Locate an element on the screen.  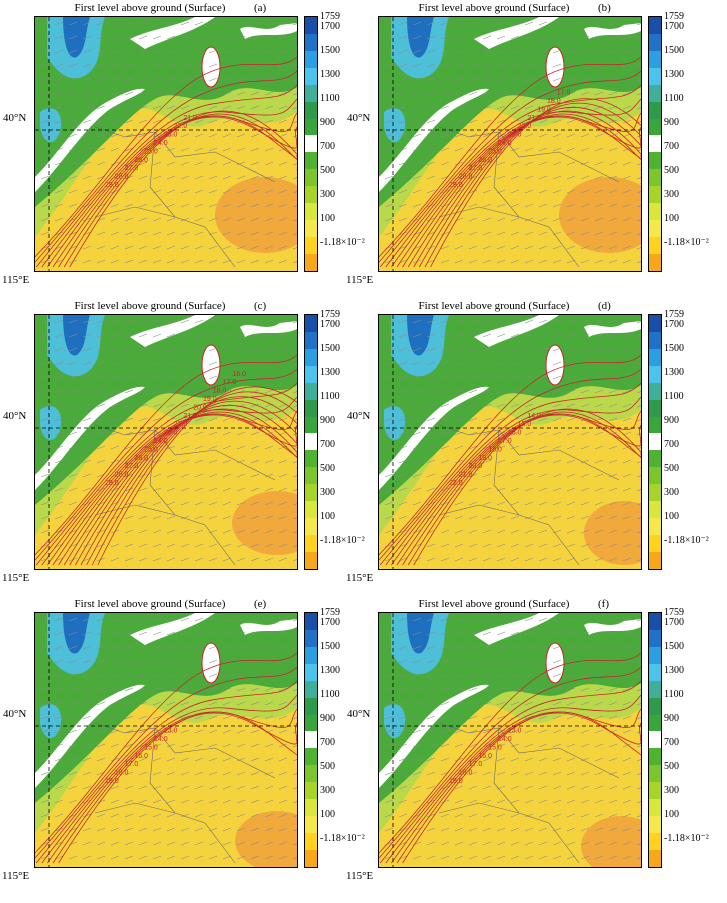
contour-label: 14.0 is located at coordinates (505, 739).